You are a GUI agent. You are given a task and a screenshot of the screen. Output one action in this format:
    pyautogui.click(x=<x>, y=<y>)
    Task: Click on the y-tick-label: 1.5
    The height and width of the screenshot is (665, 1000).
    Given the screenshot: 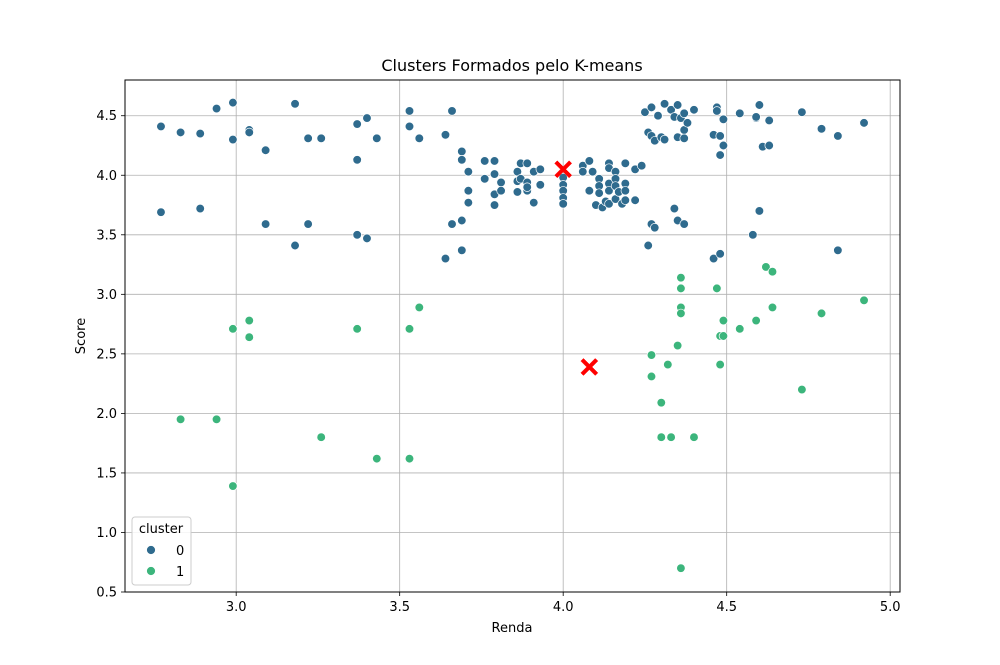 What is the action you would take?
    pyautogui.click(x=106, y=473)
    